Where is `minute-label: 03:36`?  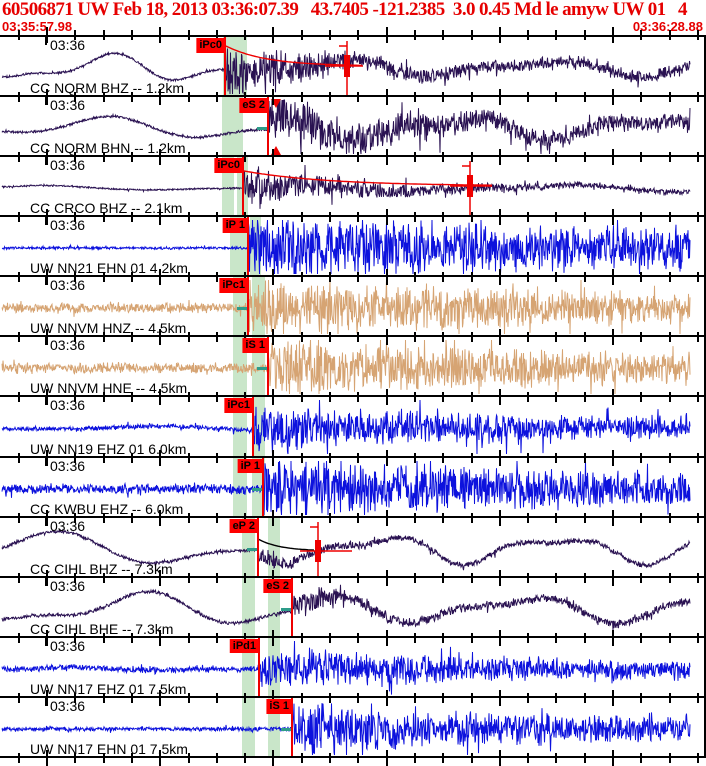
minute-label: 03:36 is located at coordinates (68, 525).